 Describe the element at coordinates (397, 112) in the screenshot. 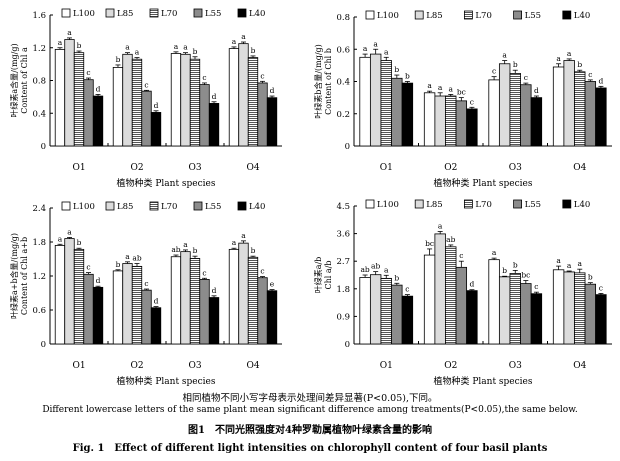

I see `bar-L55-O1` at that location.